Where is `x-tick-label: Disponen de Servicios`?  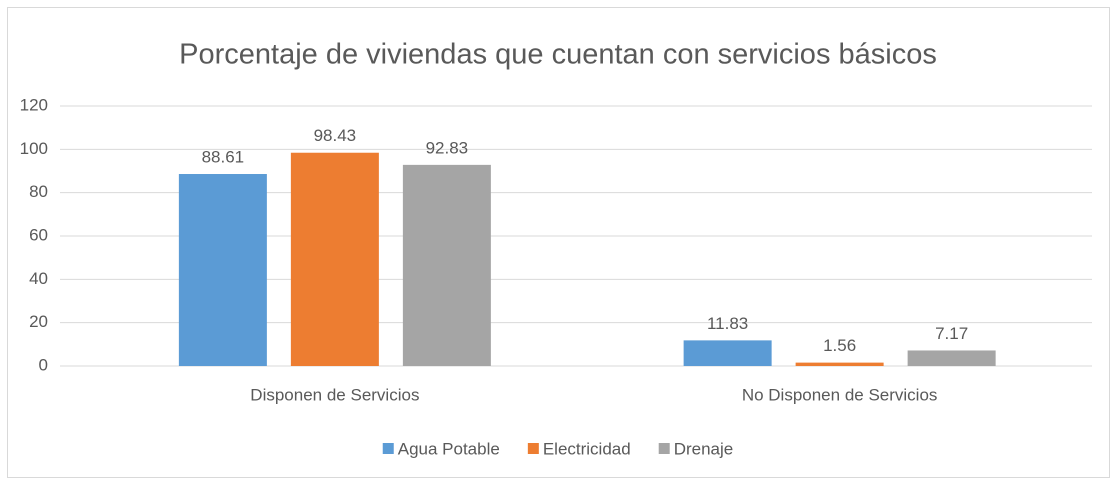 x-tick-label: Disponen de Servicios is located at coordinates (334, 394).